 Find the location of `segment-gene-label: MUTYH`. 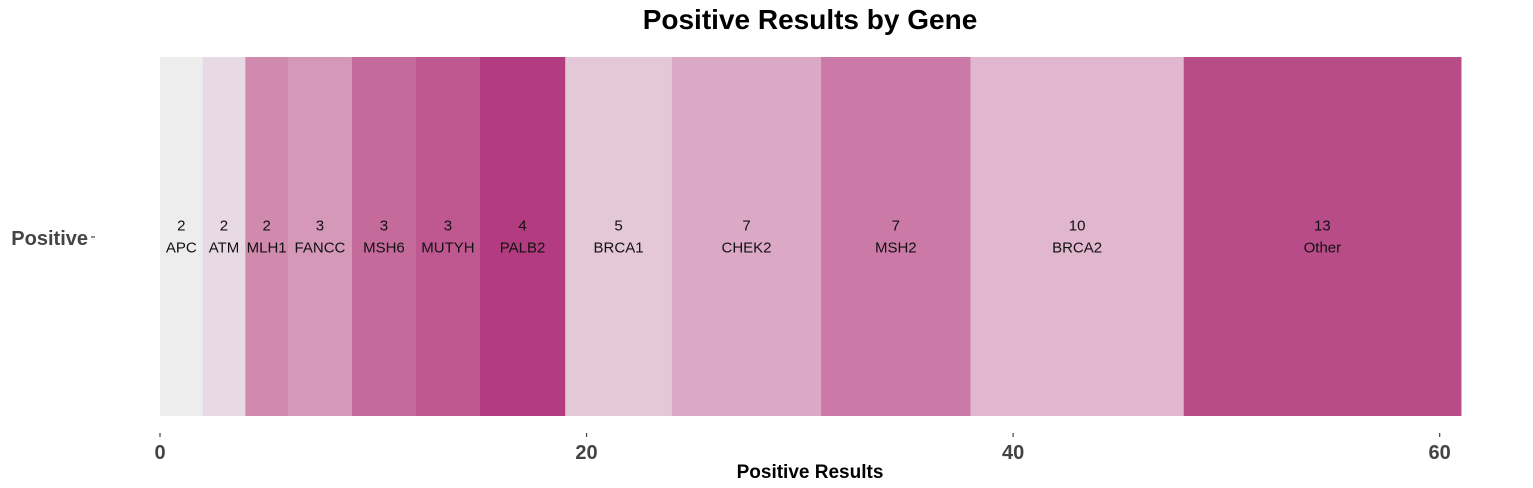

segment-gene-label: MUTYH is located at coordinates (447, 248).